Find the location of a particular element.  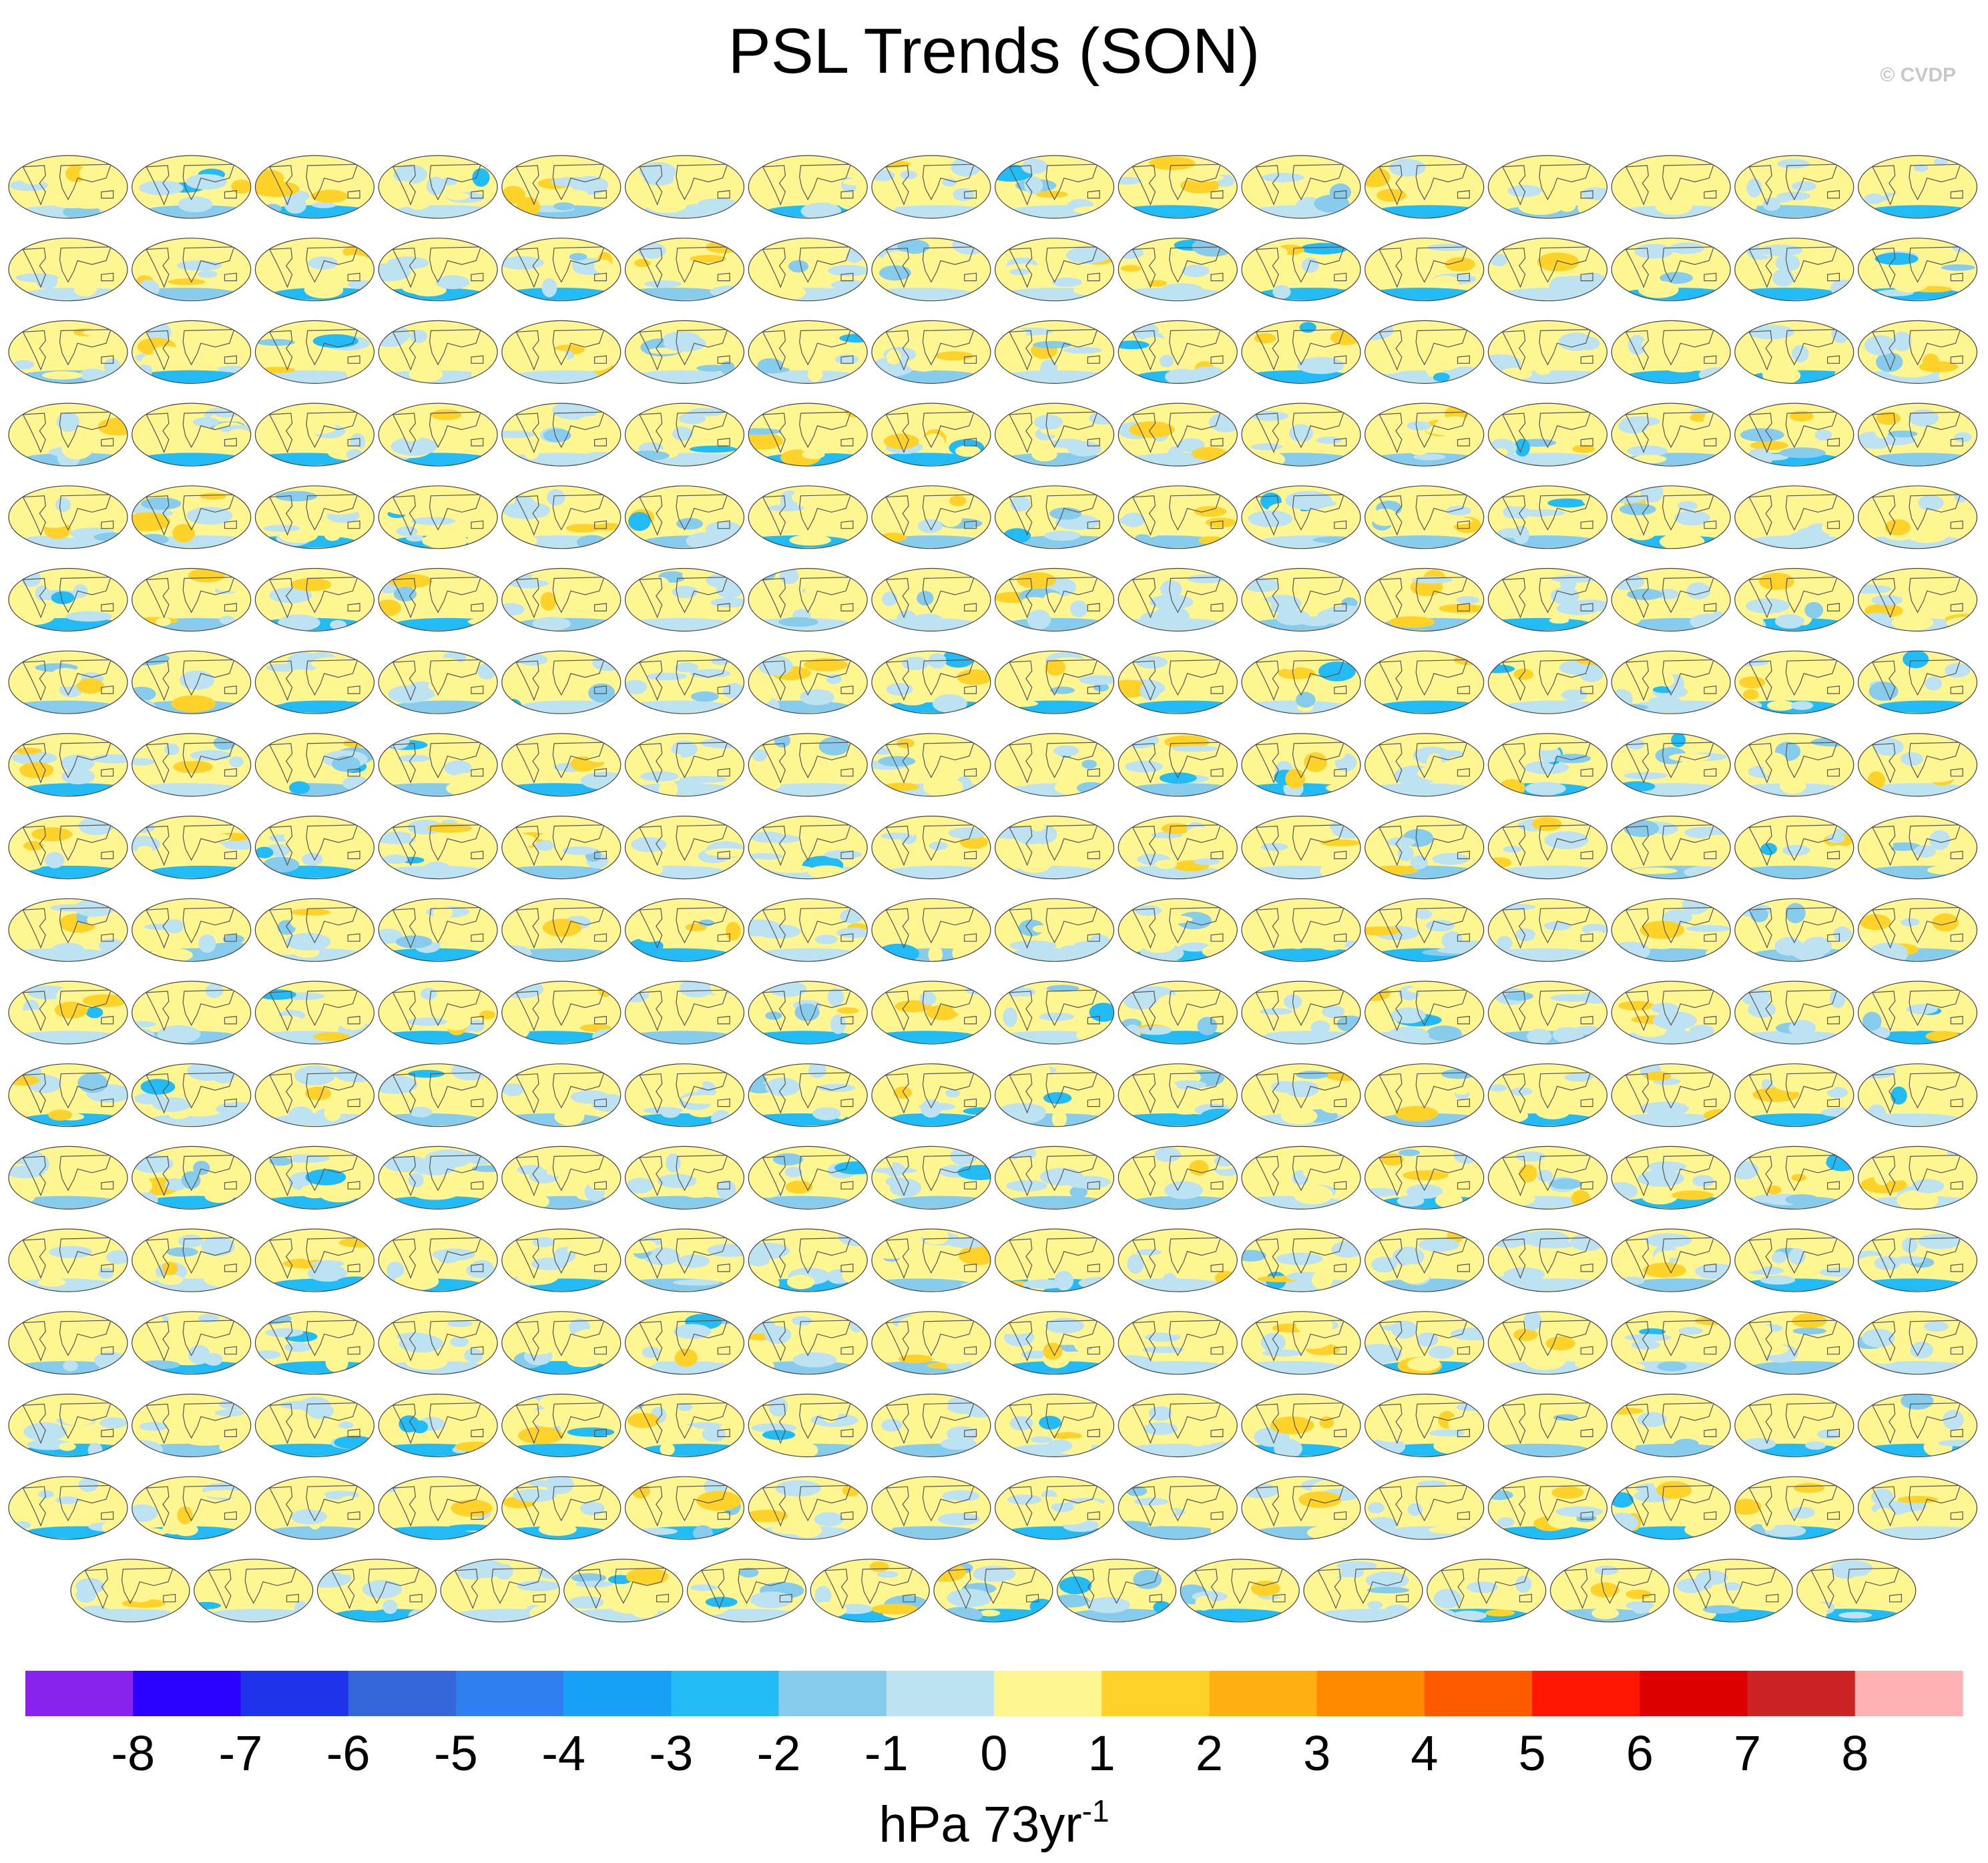

map-background is located at coordinates (1671, 1095).